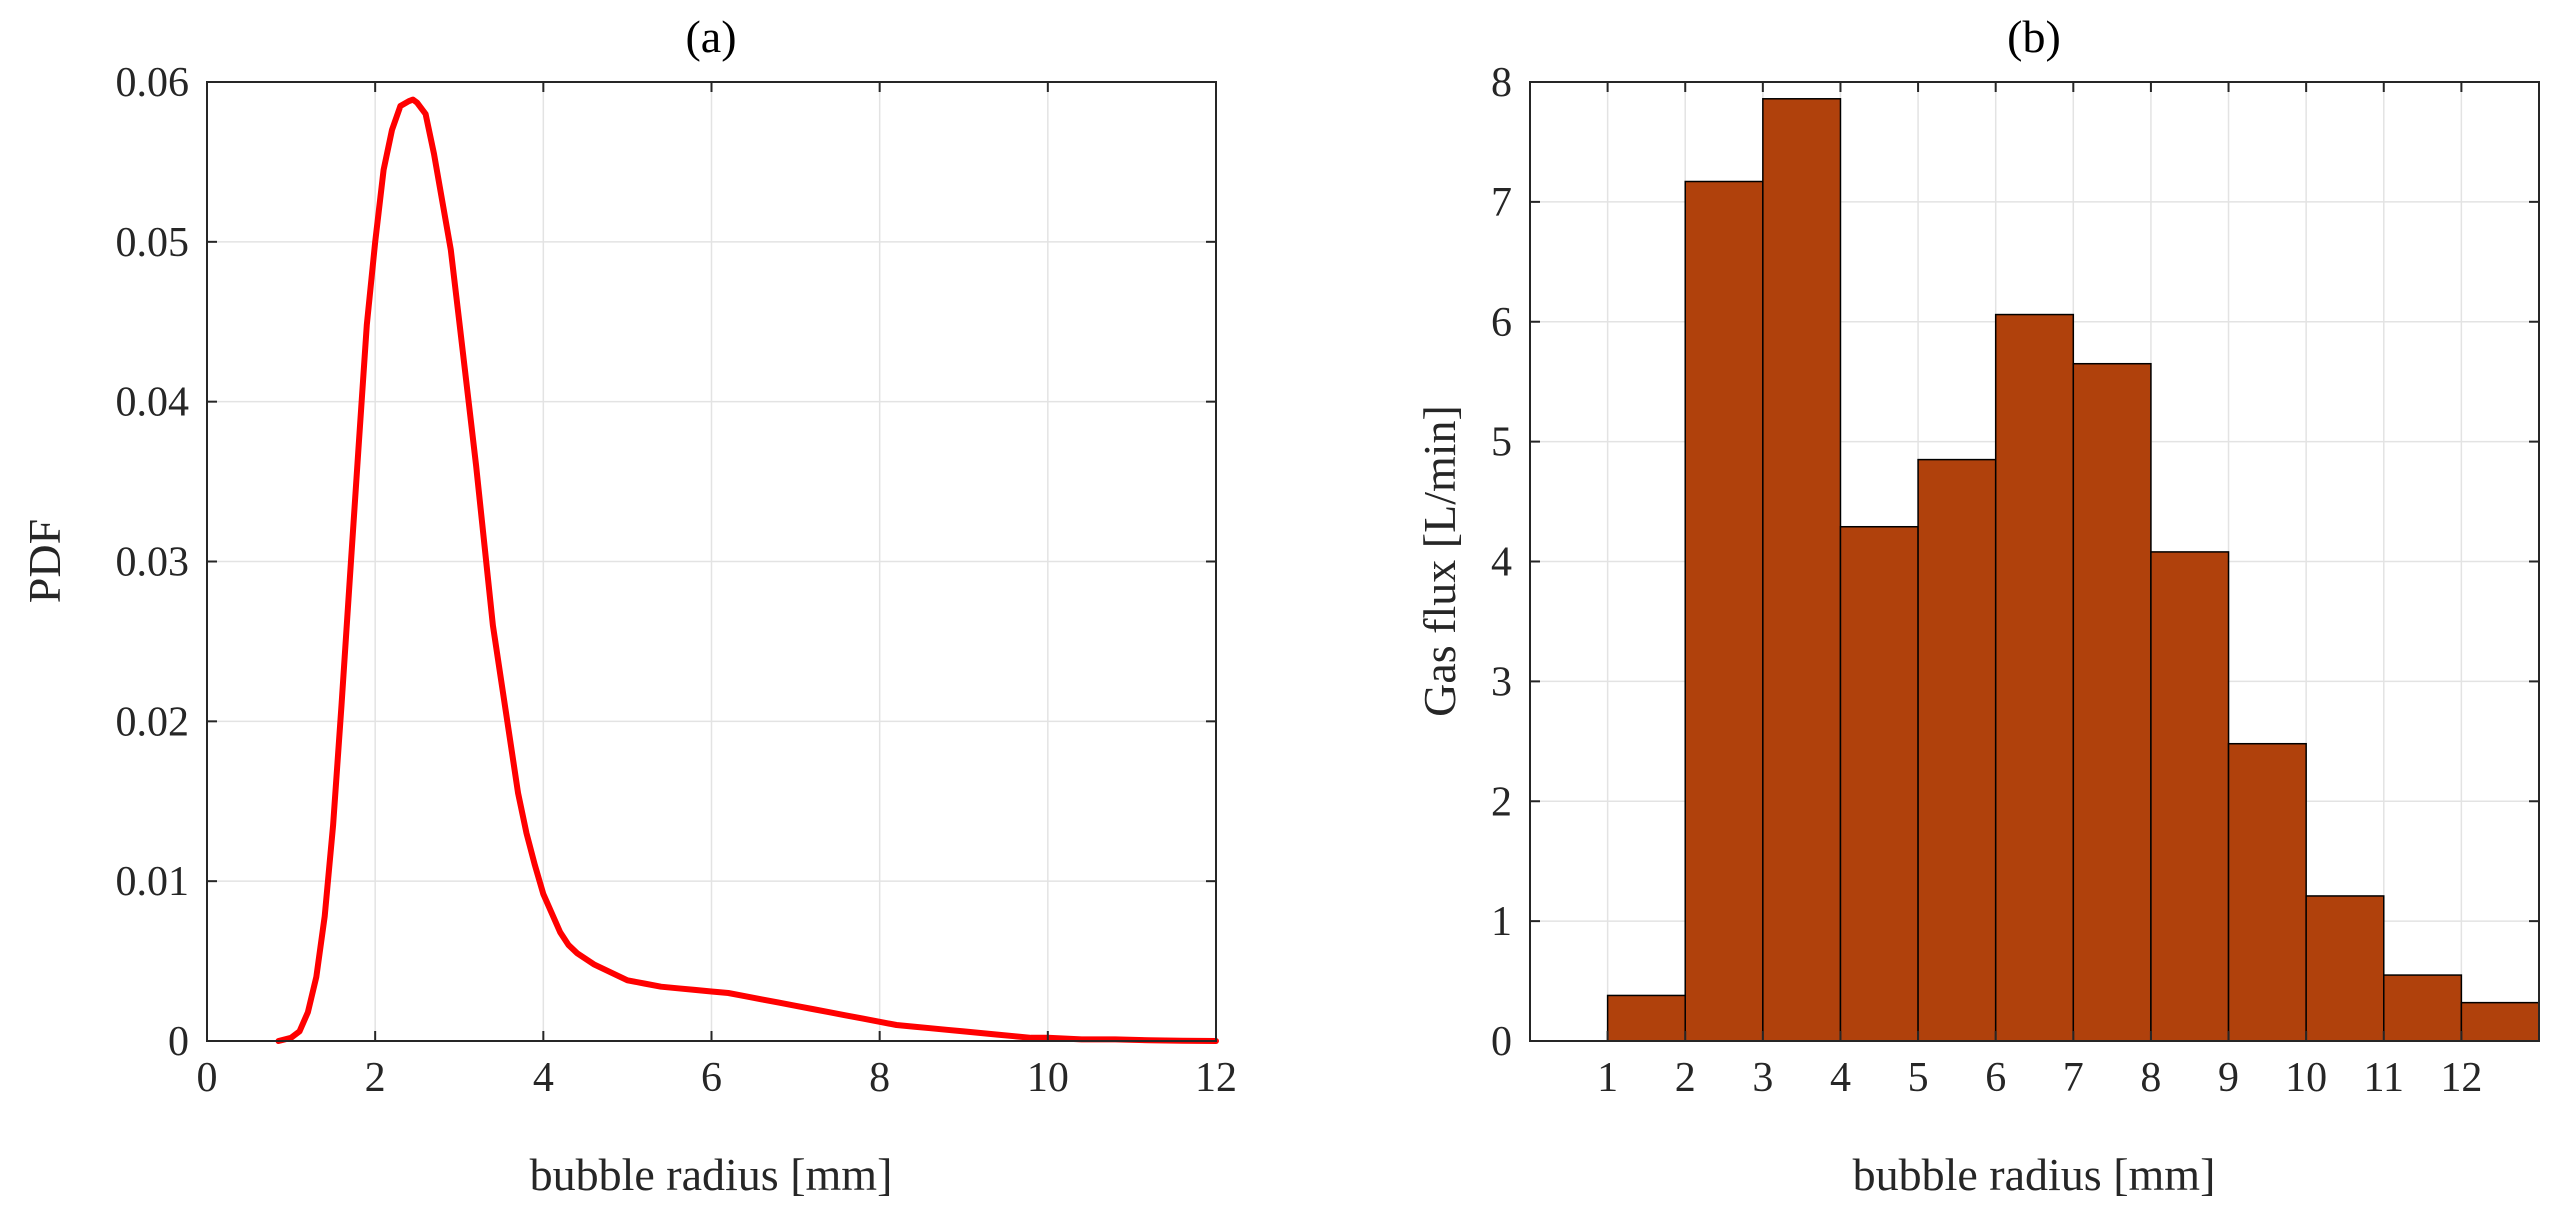 The width and height of the screenshot is (2555, 1210). I want to click on panel-b-y-tick-label: 2, so click(1501, 802).